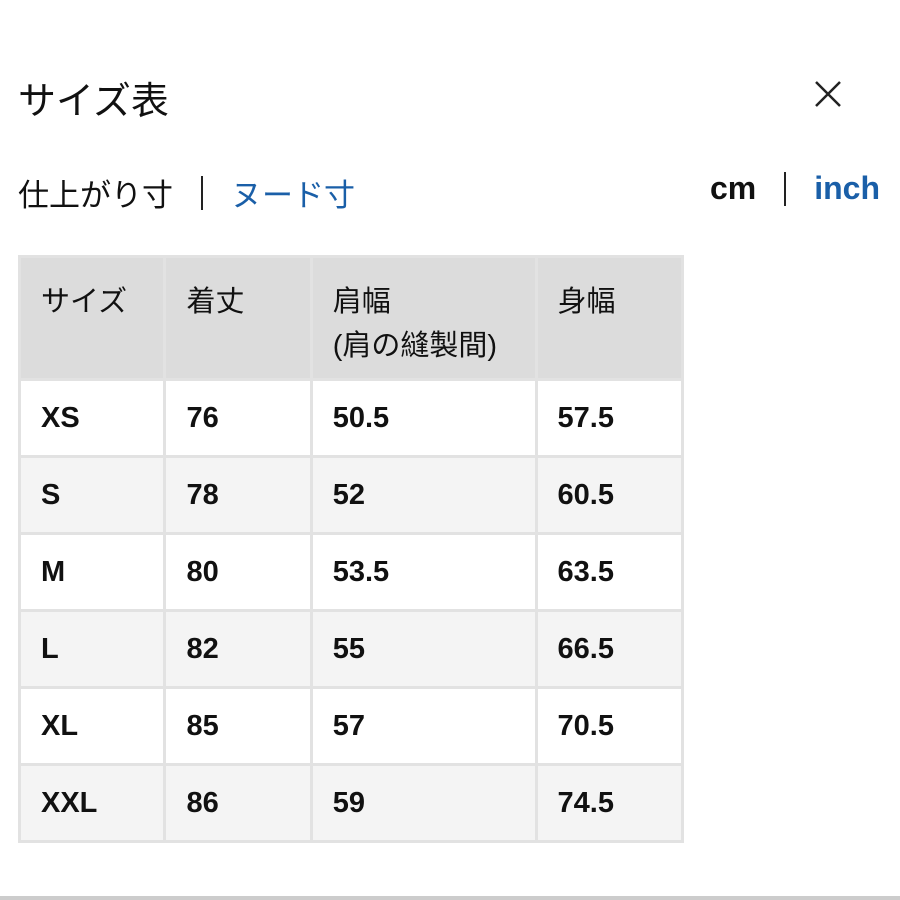 This screenshot has width=900, height=900. I want to click on table-row: S 78 52 60.5, so click(351, 495).